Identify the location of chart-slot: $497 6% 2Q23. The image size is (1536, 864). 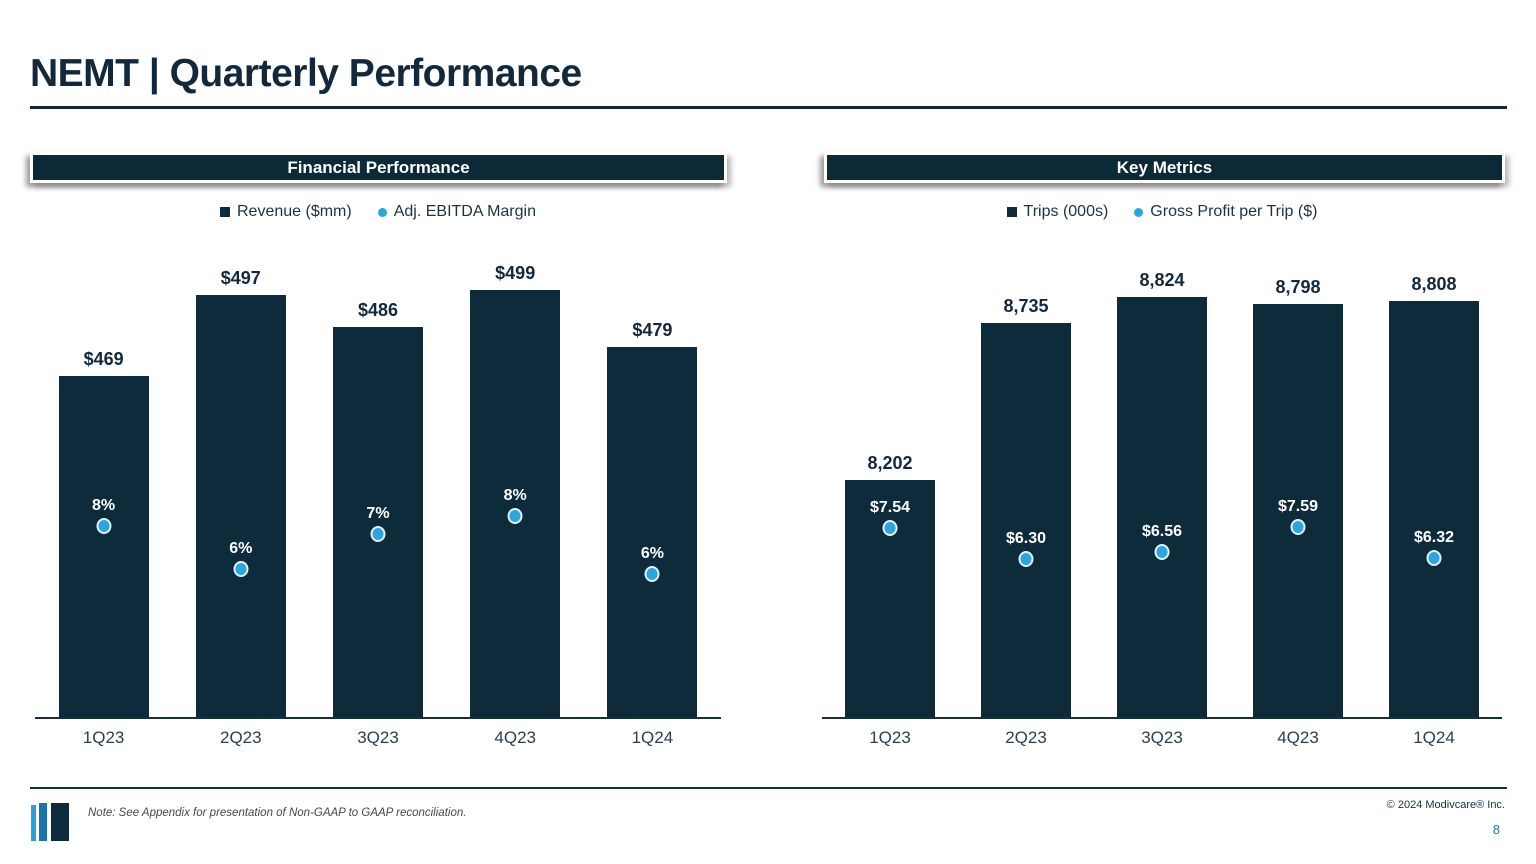
(240, 482).